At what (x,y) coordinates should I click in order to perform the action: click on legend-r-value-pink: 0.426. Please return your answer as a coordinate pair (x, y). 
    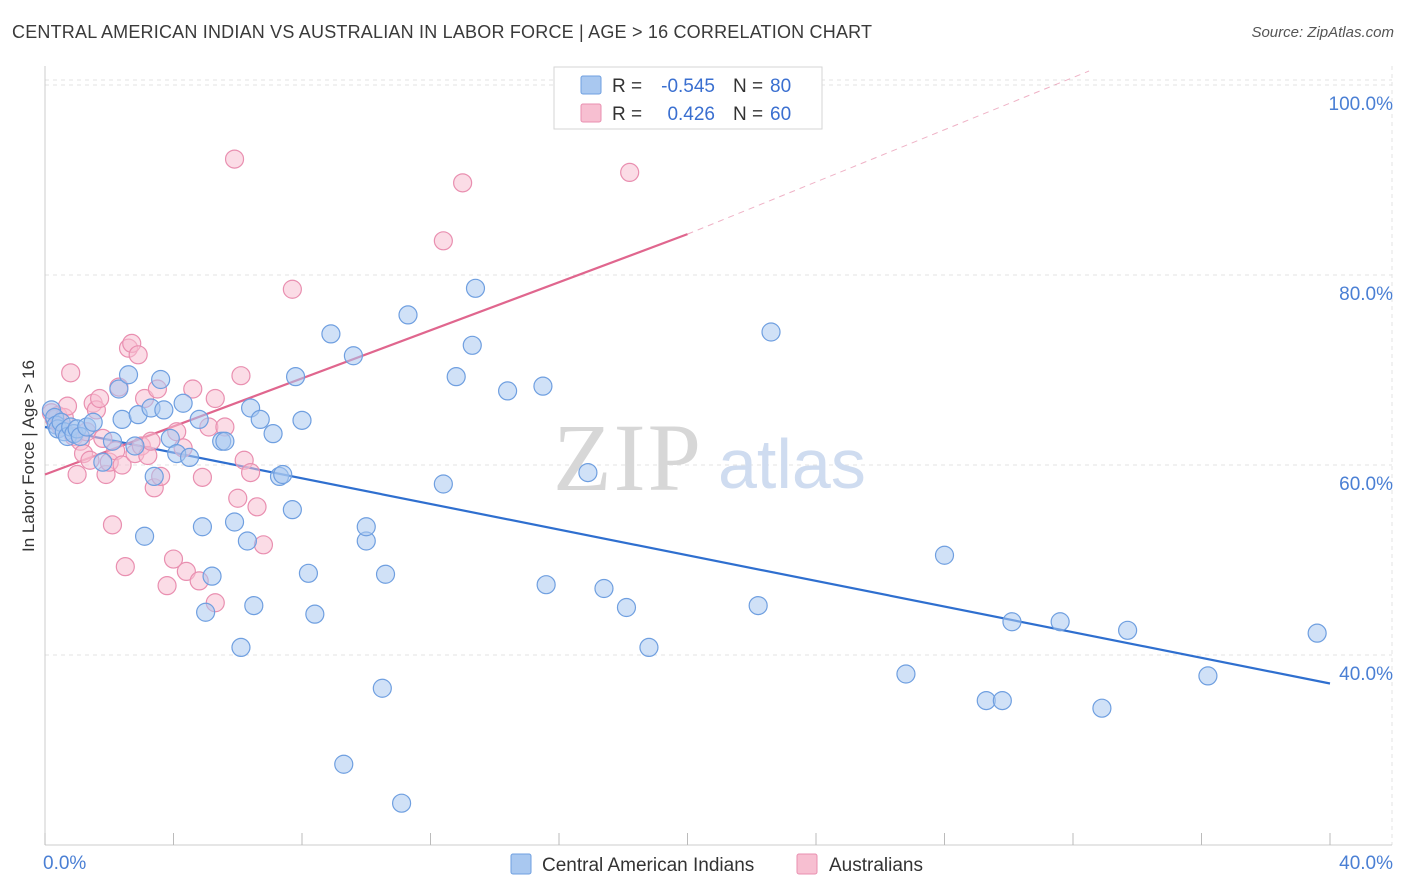
    Looking at the image, I should click on (691, 114).